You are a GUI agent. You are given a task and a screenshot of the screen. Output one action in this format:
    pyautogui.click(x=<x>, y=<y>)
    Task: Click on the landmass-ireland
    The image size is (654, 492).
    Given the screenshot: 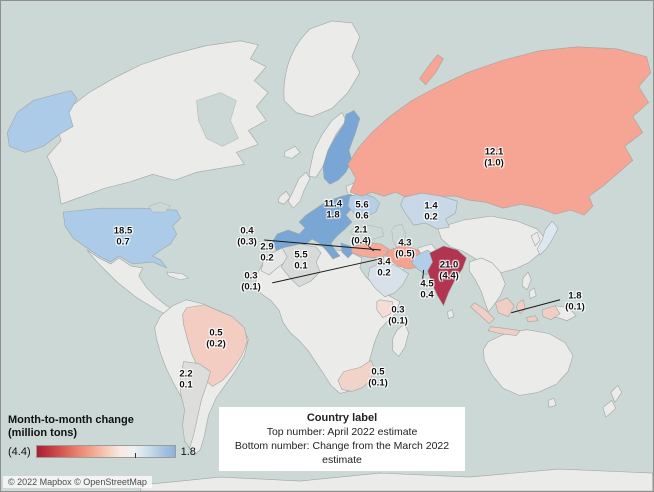 What is the action you would take?
    pyautogui.click(x=284, y=197)
    